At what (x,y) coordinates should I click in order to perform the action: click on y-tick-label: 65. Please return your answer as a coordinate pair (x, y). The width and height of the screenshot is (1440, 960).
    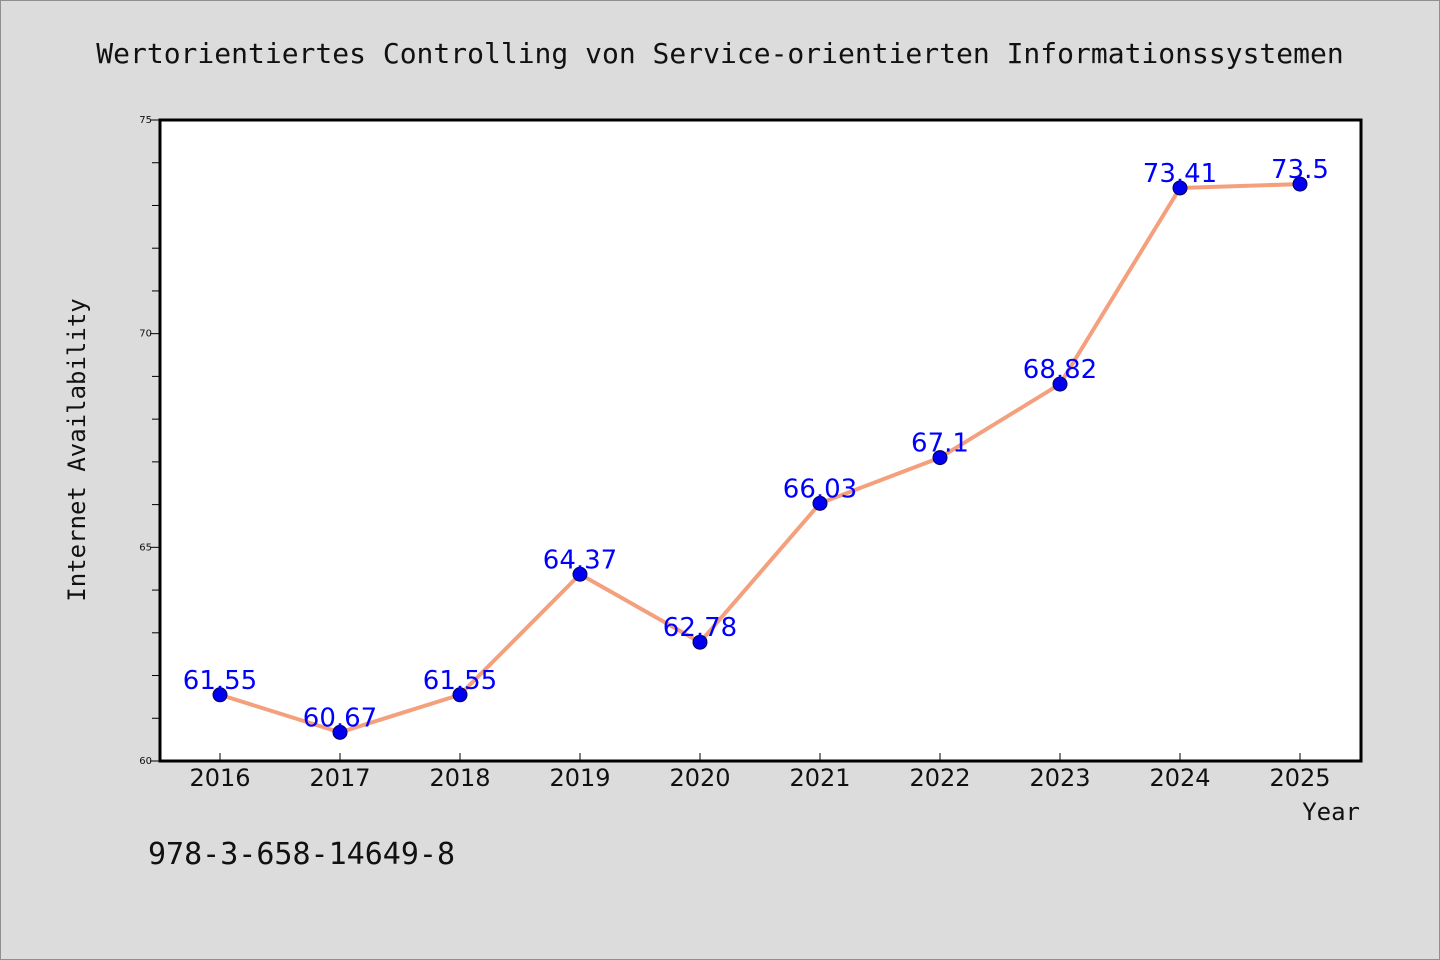
    Looking at the image, I should click on (145, 547).